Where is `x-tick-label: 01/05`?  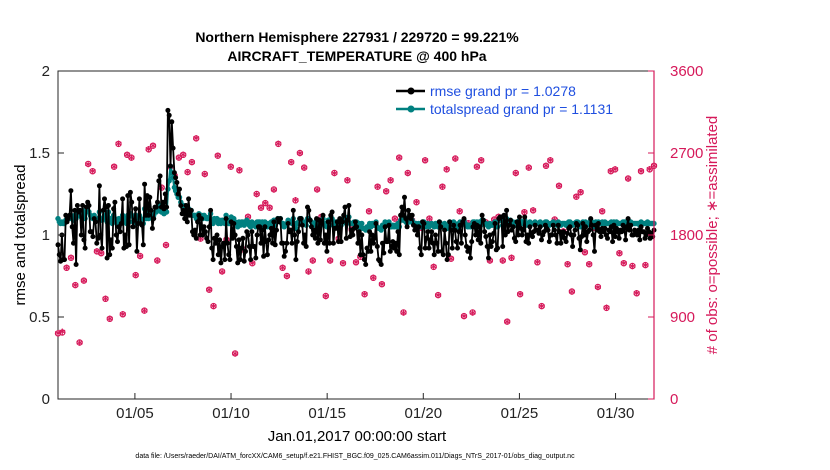 x-tick-label: 01/05 is located at coordinates (135, 413).